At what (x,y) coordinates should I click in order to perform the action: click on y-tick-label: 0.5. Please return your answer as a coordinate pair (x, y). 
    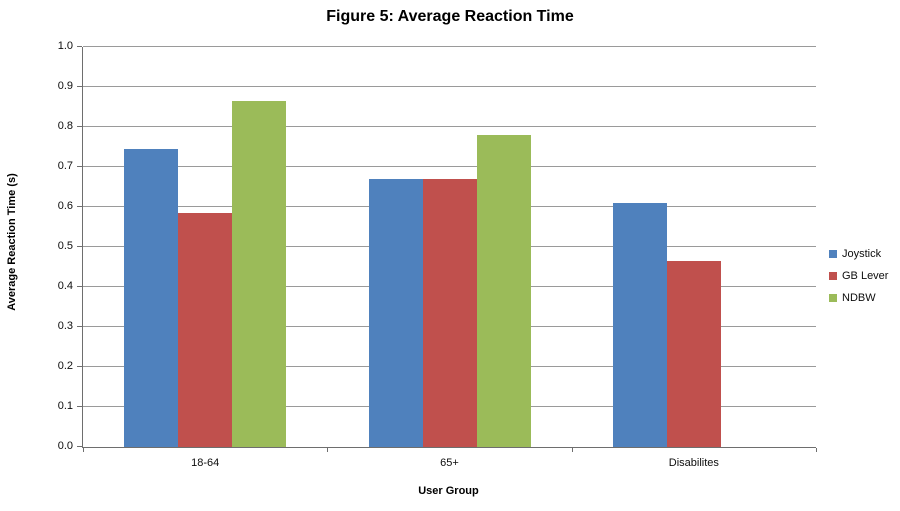
    Looking at the image, I should click on (65, 246).